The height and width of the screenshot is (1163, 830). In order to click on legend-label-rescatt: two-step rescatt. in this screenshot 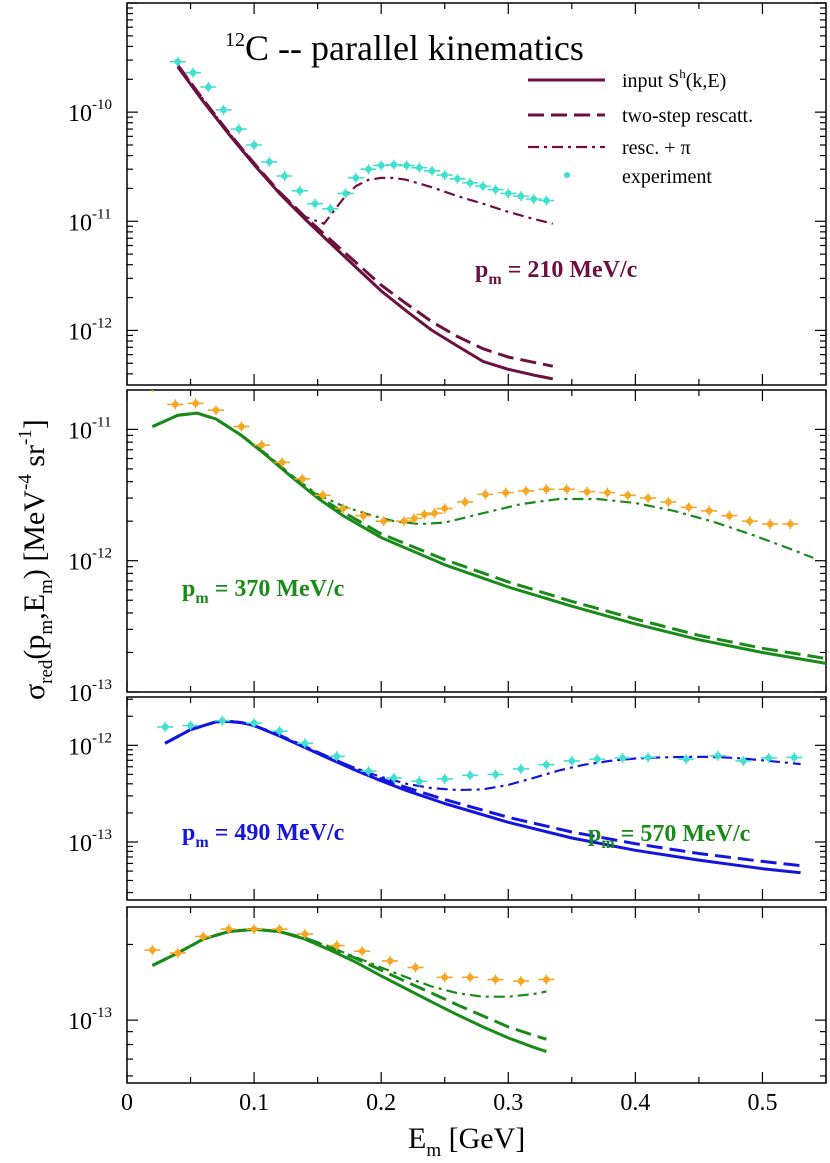, I will do `click(687, 116)`.